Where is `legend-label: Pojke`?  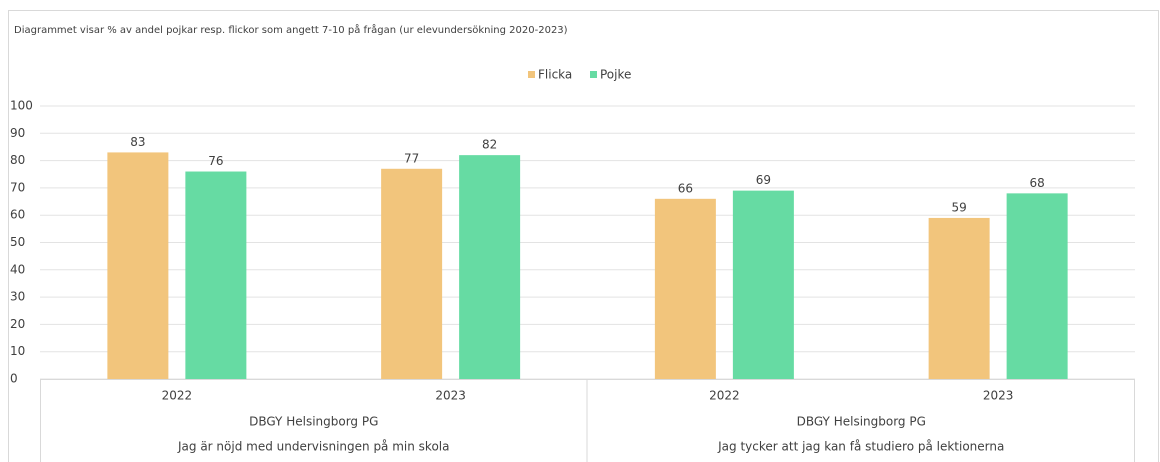 legend-label: Pojke is located at coordinates (615, 75).